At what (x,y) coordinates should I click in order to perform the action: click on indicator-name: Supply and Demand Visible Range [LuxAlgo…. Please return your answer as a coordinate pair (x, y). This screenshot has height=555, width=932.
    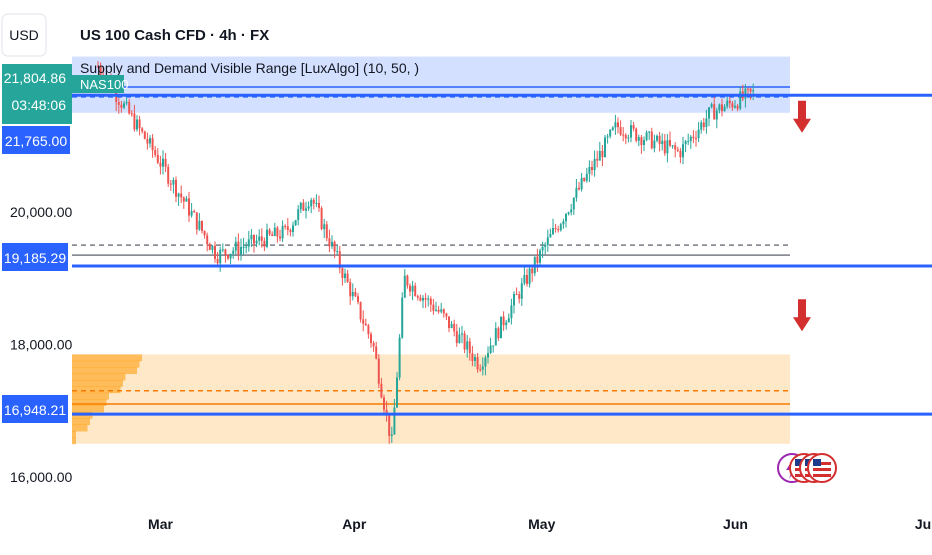
    Looking at the image, I should click on (249, 68).